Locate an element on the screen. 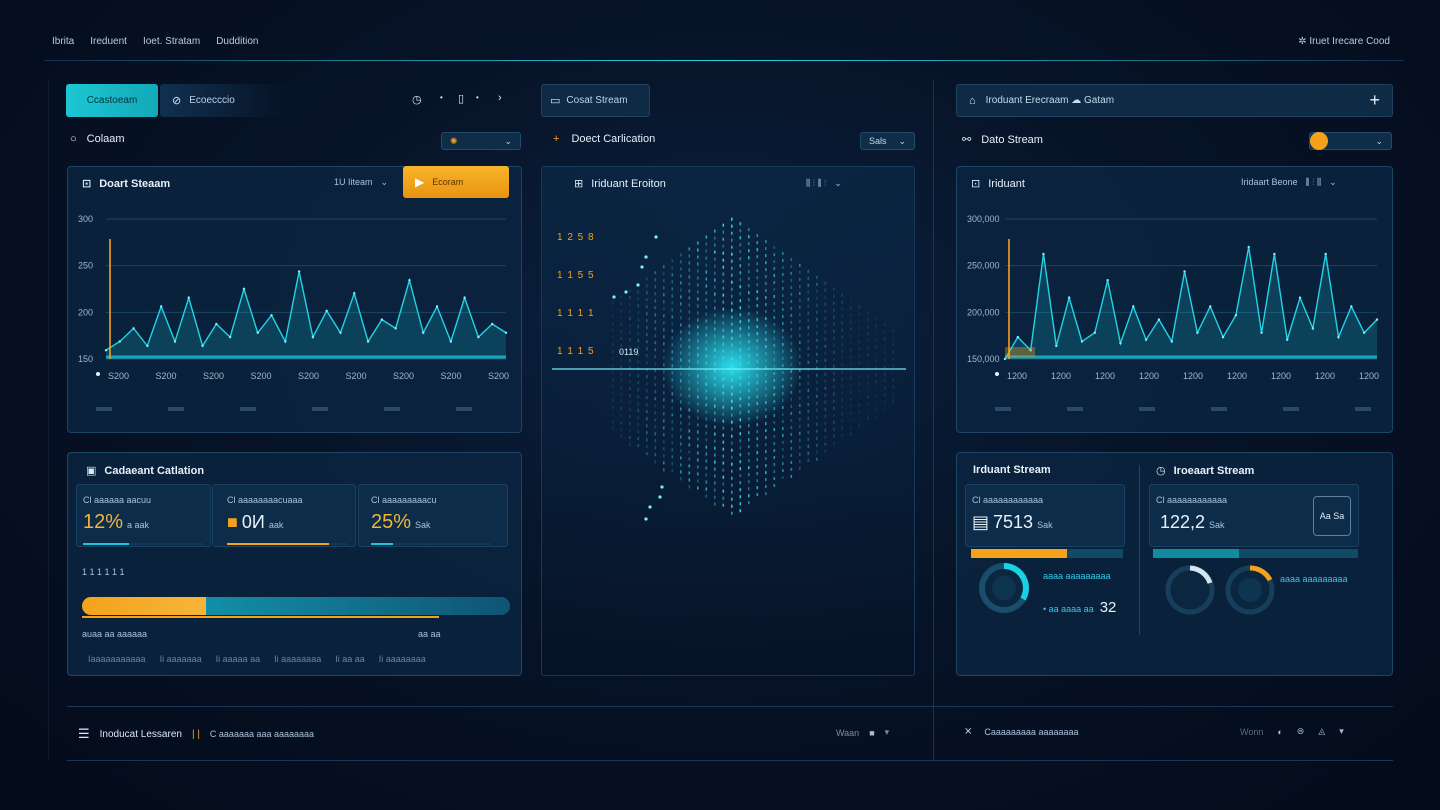 The width and height of the screenshot is (1440, 810). top-right-label: ✲ Iruet Irecare Cood is located at coordinates (1344, 41).